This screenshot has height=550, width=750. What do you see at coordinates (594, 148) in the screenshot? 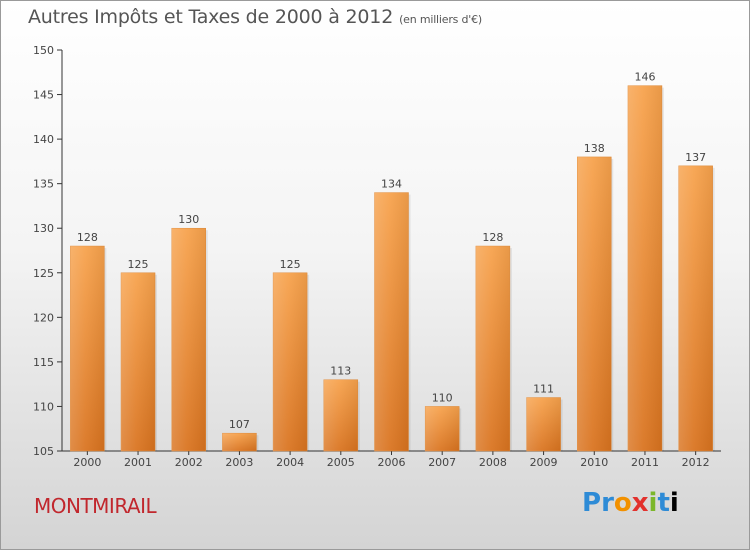
I see `bar-value-label: 138` at bounding box center [594, 148].